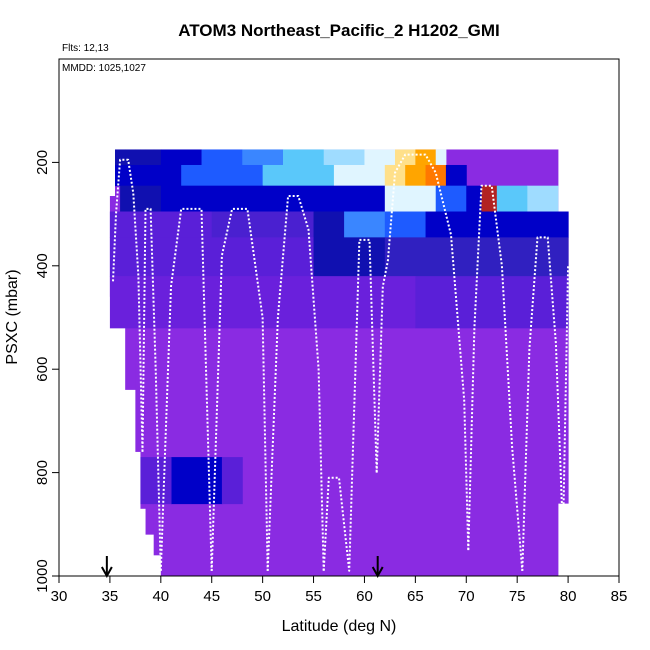 This screenshot has width=650, height=650. What do you see at coordinates (339, 626) in the screenshot?
I see `x-axis-label: Latitude (deg N)` at bounding box center [339, 626].